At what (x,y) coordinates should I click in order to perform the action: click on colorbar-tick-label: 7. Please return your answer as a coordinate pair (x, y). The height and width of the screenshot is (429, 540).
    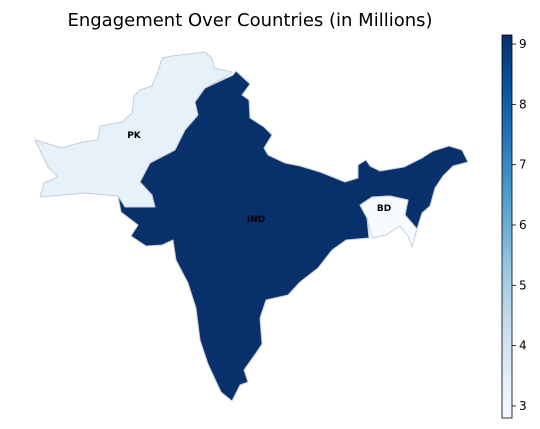
    Looking at the image, I should click on (523, 165).